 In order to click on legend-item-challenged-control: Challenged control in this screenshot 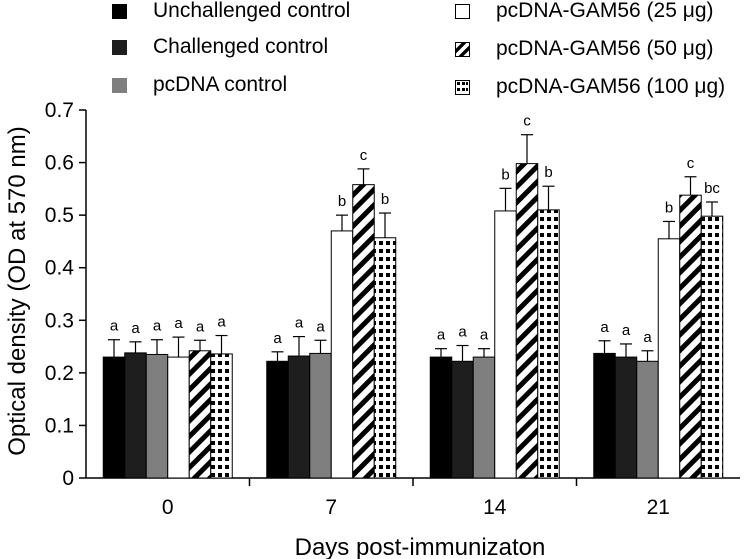, I will do `click(220, 47)`.